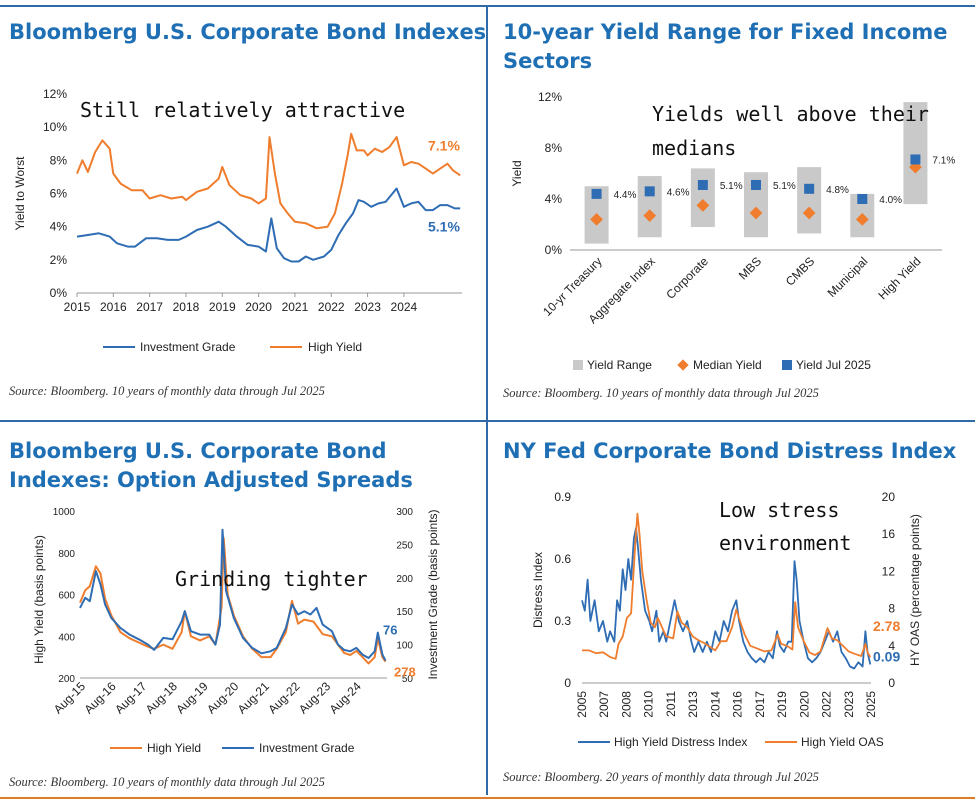  What do you see at coordinates (404, 545) in the screenshot?
I see `y2-tick-label: 250` at bounding box center [404, 545].